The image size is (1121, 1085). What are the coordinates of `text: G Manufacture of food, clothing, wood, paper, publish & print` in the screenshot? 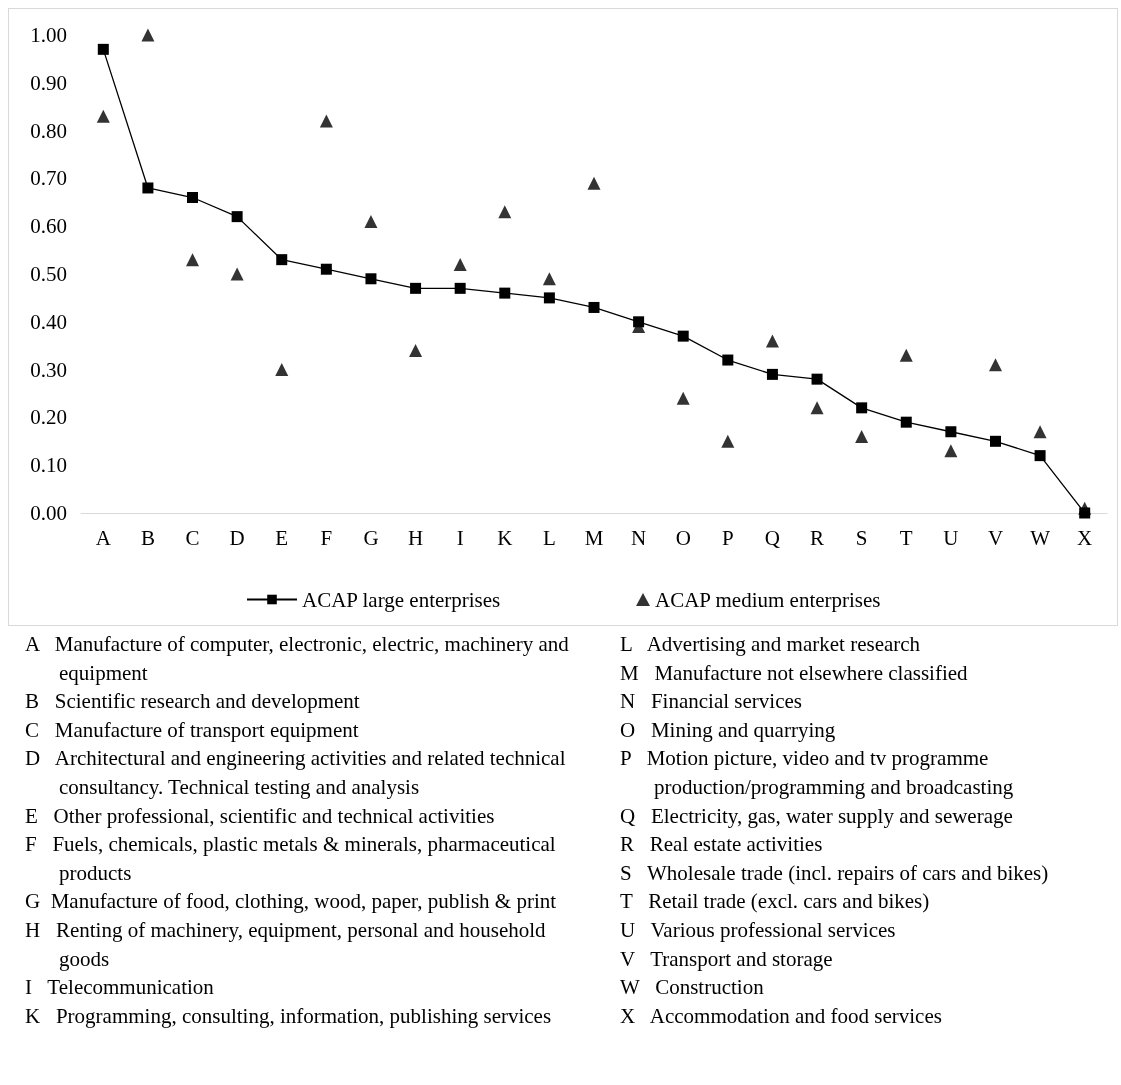 It's located at (291, 902).